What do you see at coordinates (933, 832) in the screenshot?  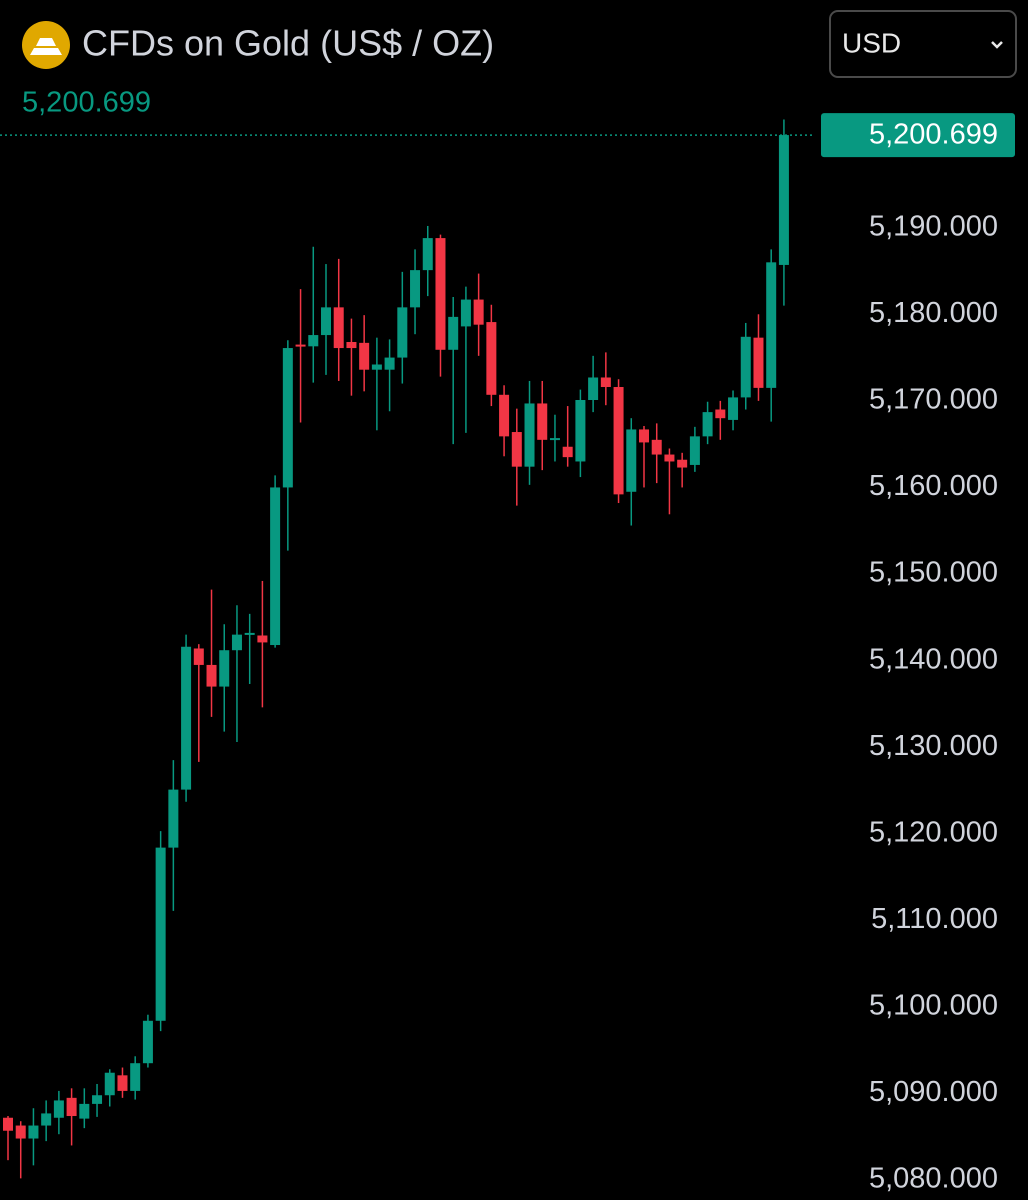 I see `y-tick-label: 5,120.000` at bounding box center [933, 832].